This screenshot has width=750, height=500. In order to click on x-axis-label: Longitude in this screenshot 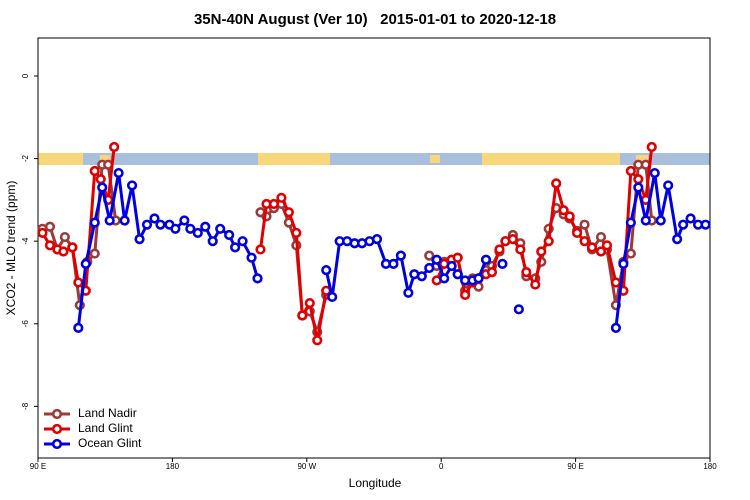, I will do `click(375, 483)`.